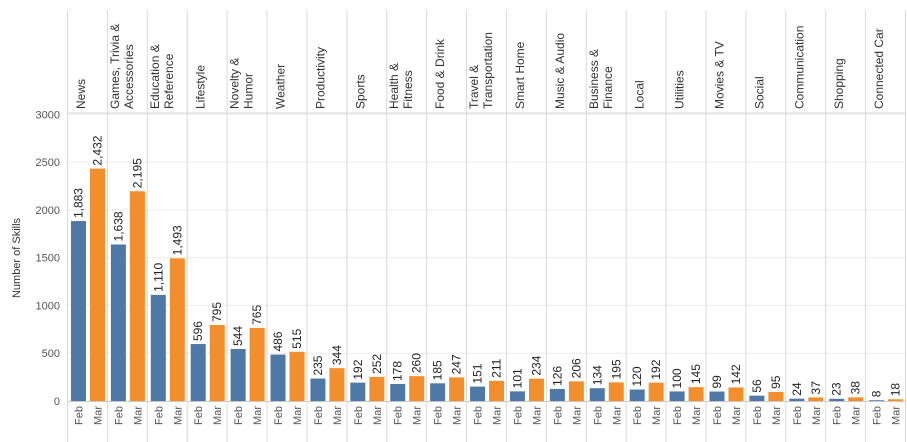  Describe the element at coordinates (797, 389) in the screenshot. I see `data-label: 24` at that location.